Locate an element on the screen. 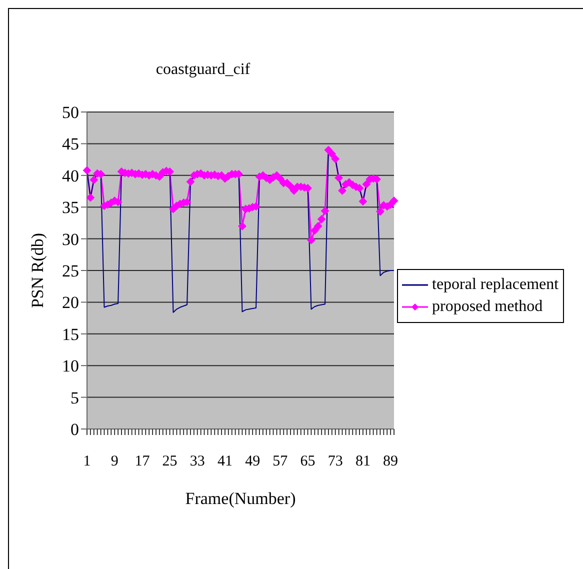 This screenshot has height=569, width=583. x-tick-label: 9 is located at coordinates (114, 462).